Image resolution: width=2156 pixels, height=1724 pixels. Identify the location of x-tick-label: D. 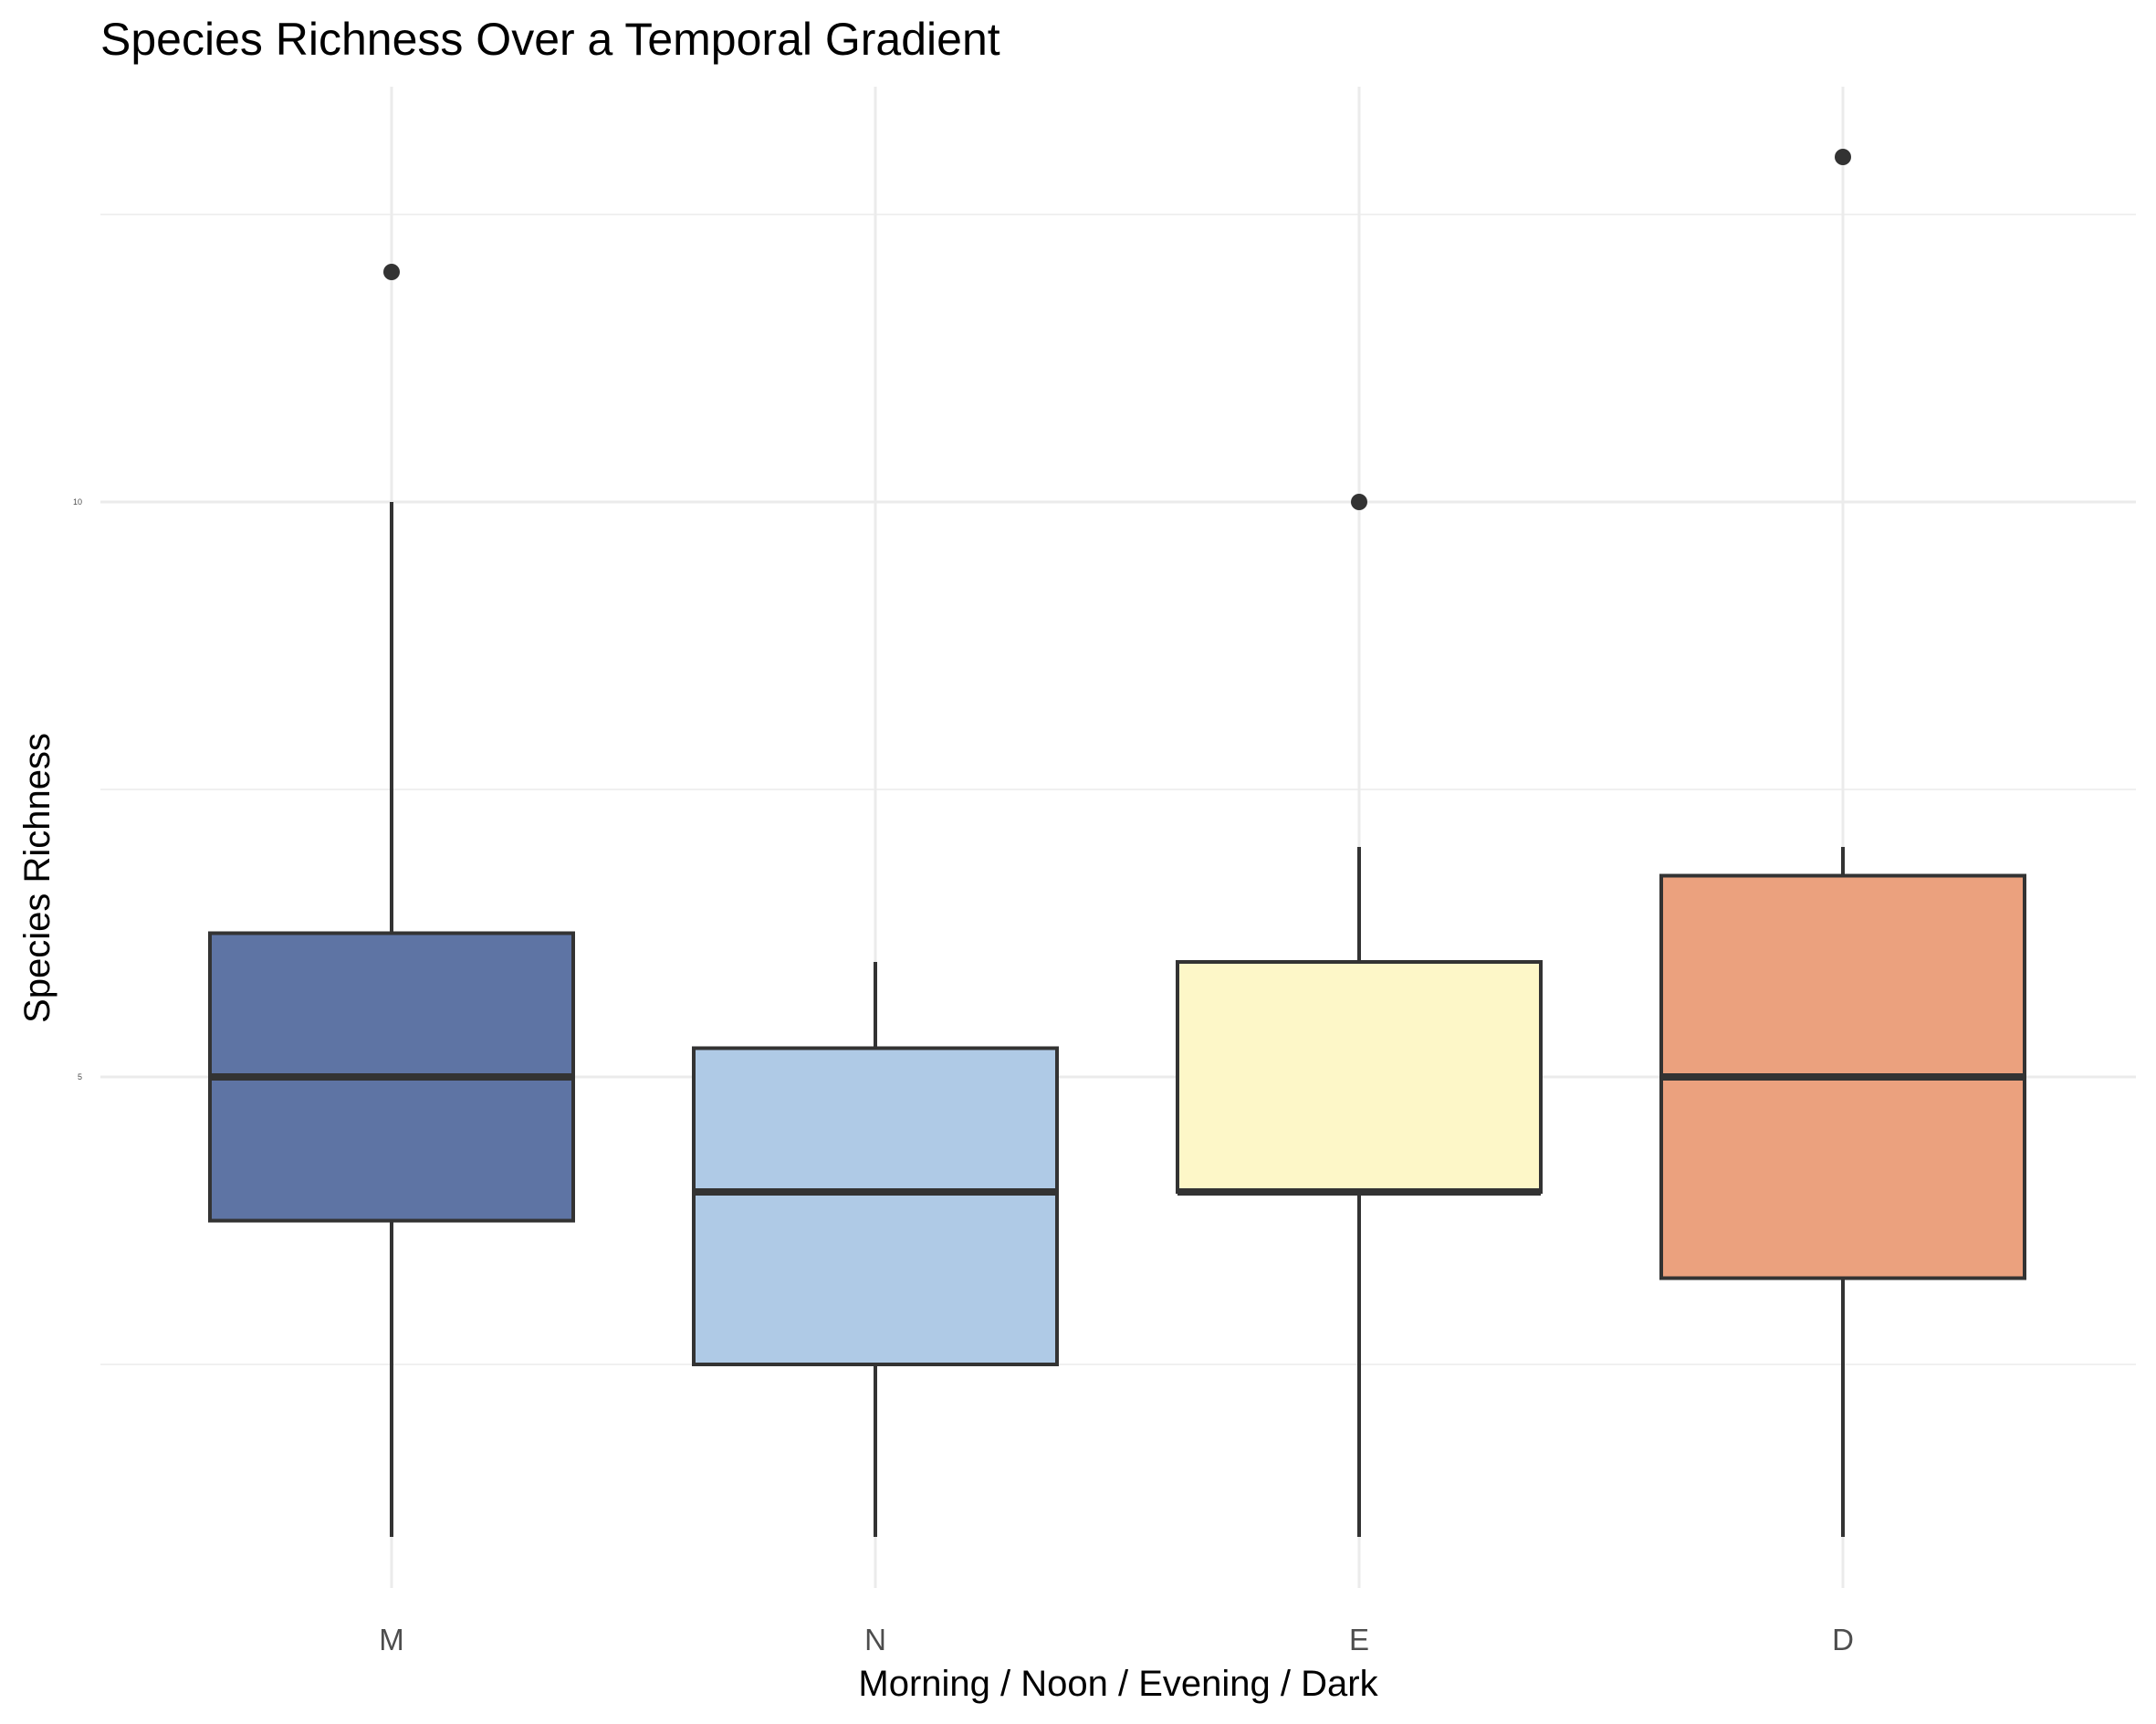
(1843, 1639).